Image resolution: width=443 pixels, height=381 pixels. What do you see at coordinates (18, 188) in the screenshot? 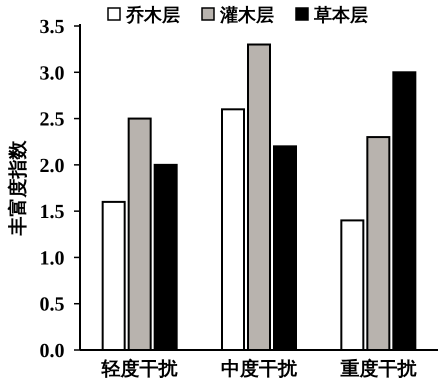
I see `ylabel: 丰富度指数` at bounding box center [18, 188].